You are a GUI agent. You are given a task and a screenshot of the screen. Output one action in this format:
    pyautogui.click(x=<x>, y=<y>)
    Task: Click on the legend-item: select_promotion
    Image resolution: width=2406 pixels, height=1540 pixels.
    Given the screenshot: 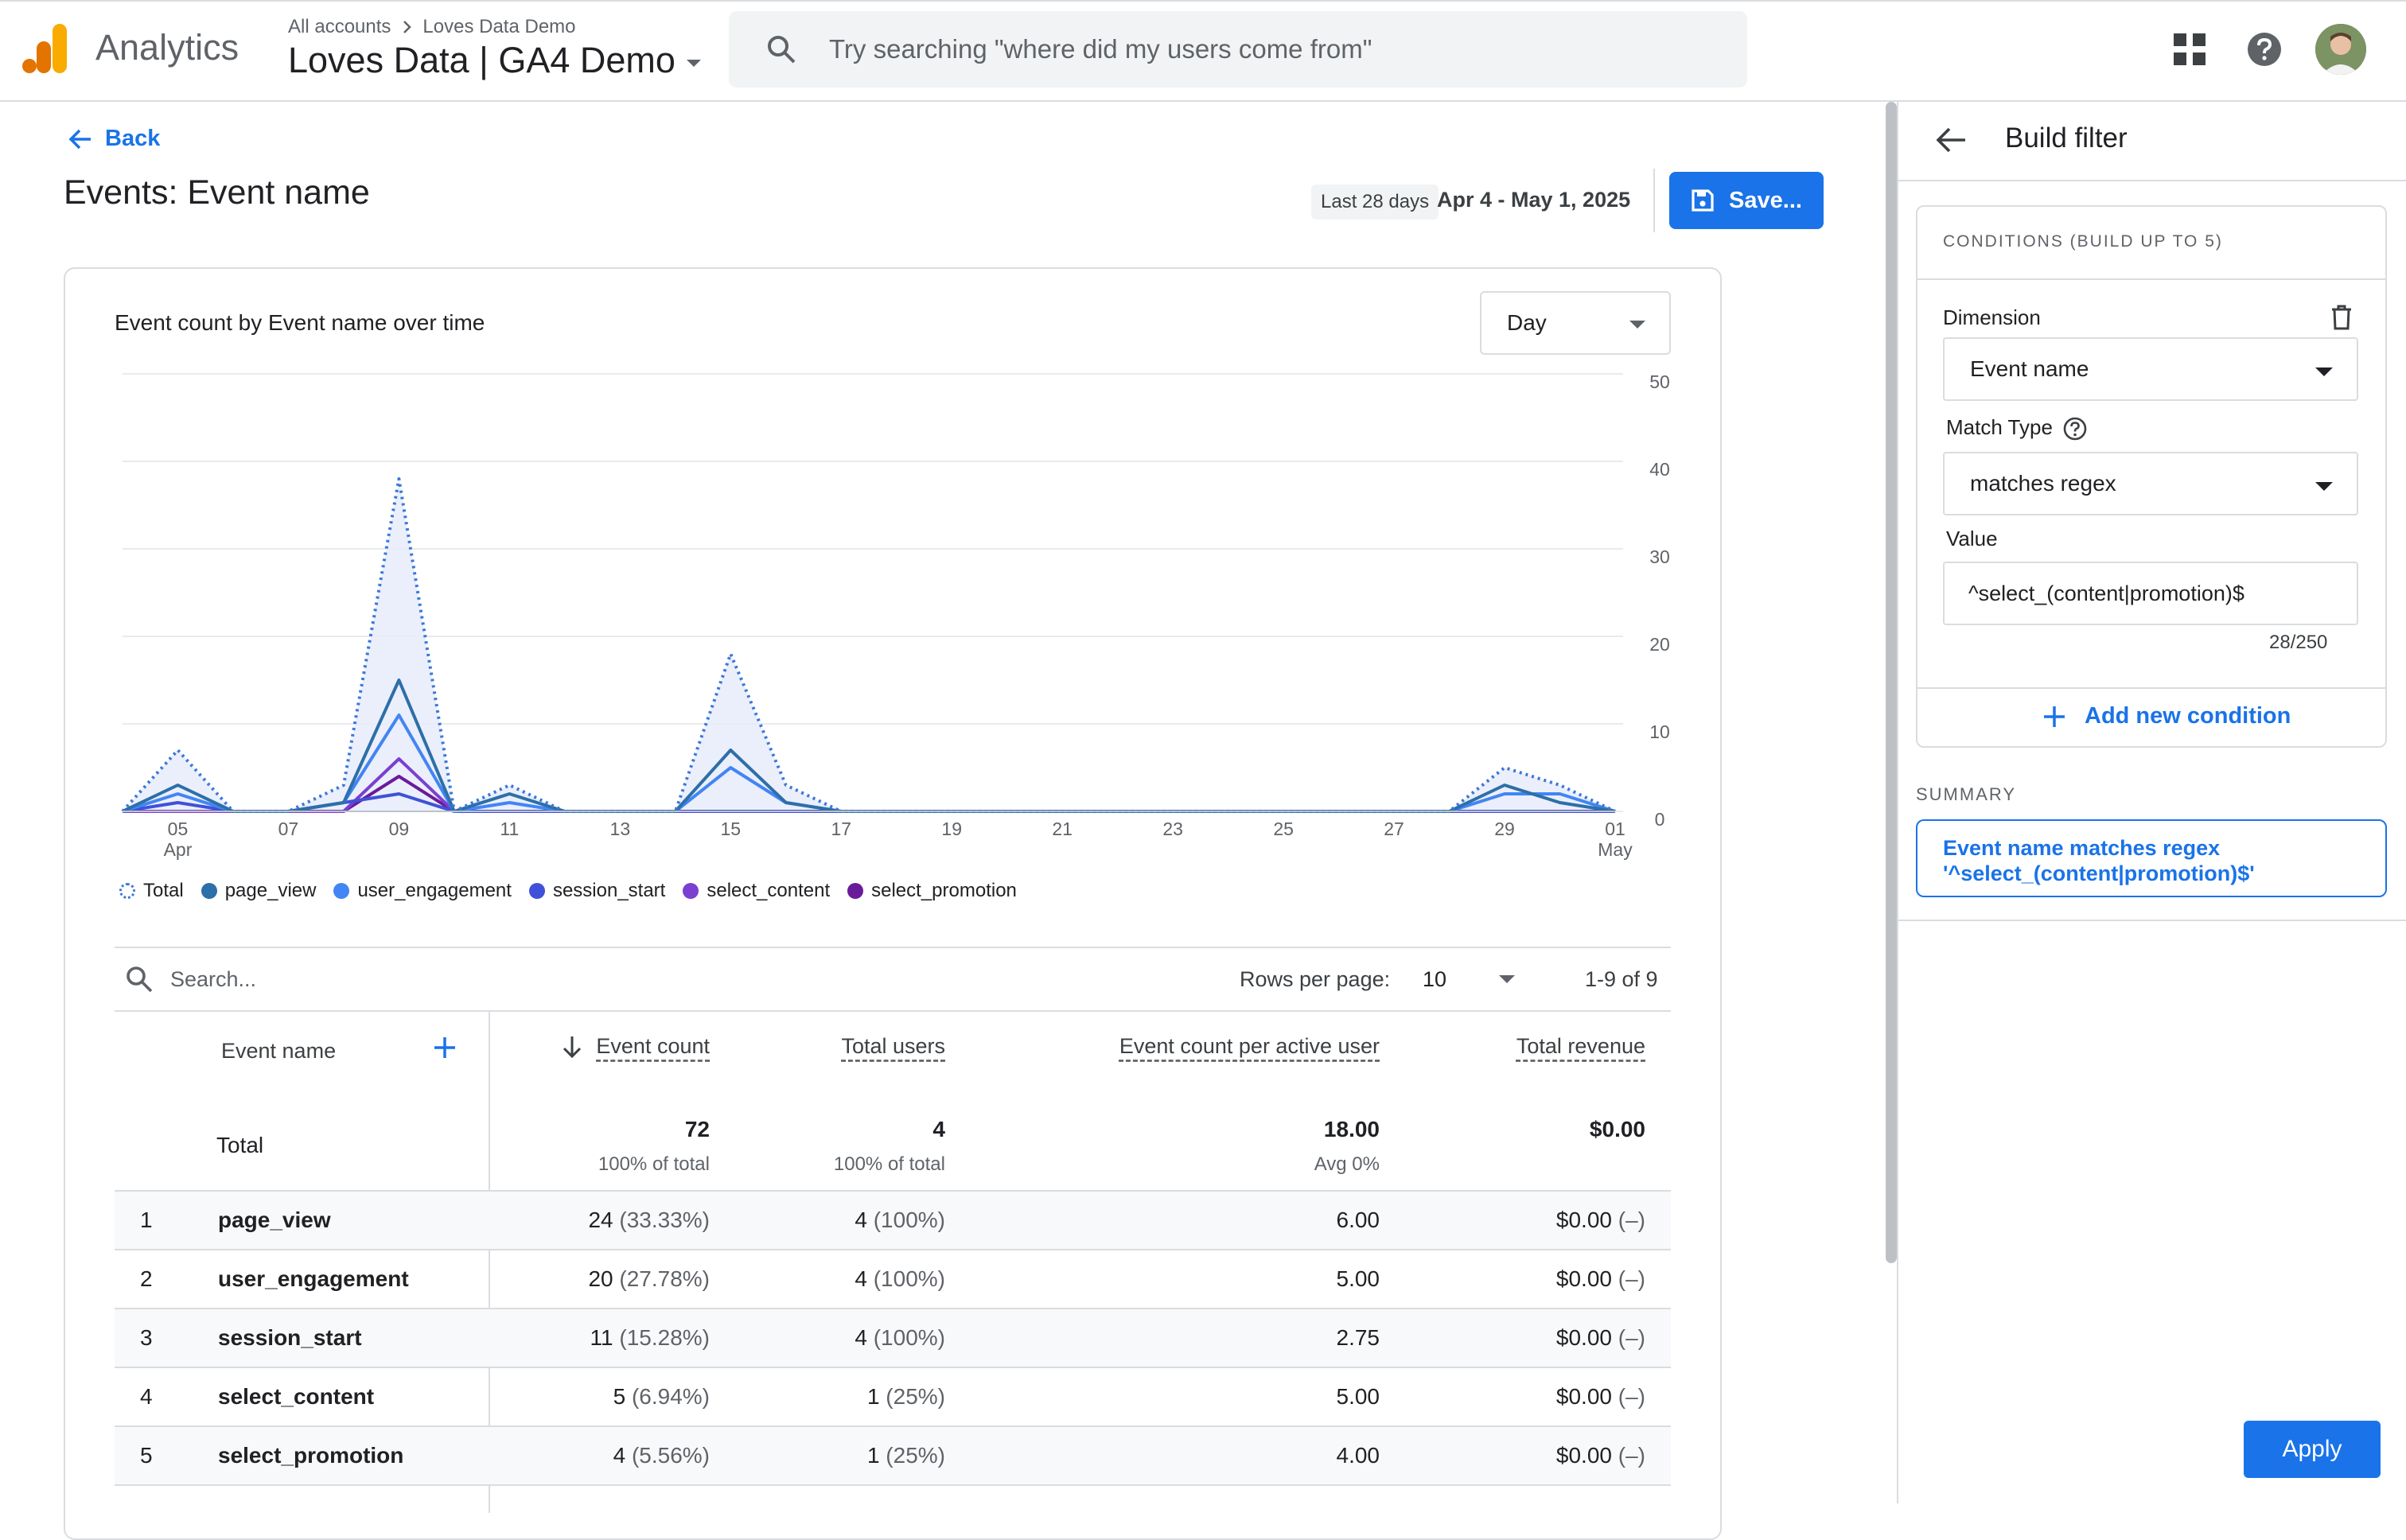 What is the action you would take?
    pyautogui.click(x=932, y=891)
    